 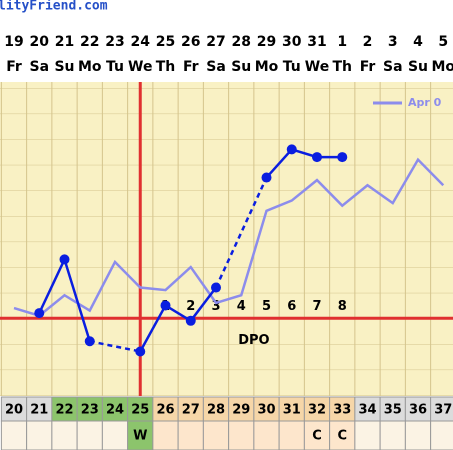 What do you see at coordinates (165, 410) in the screenshot?
I see `cycle-day: 26` at bounding box center [165, 410].